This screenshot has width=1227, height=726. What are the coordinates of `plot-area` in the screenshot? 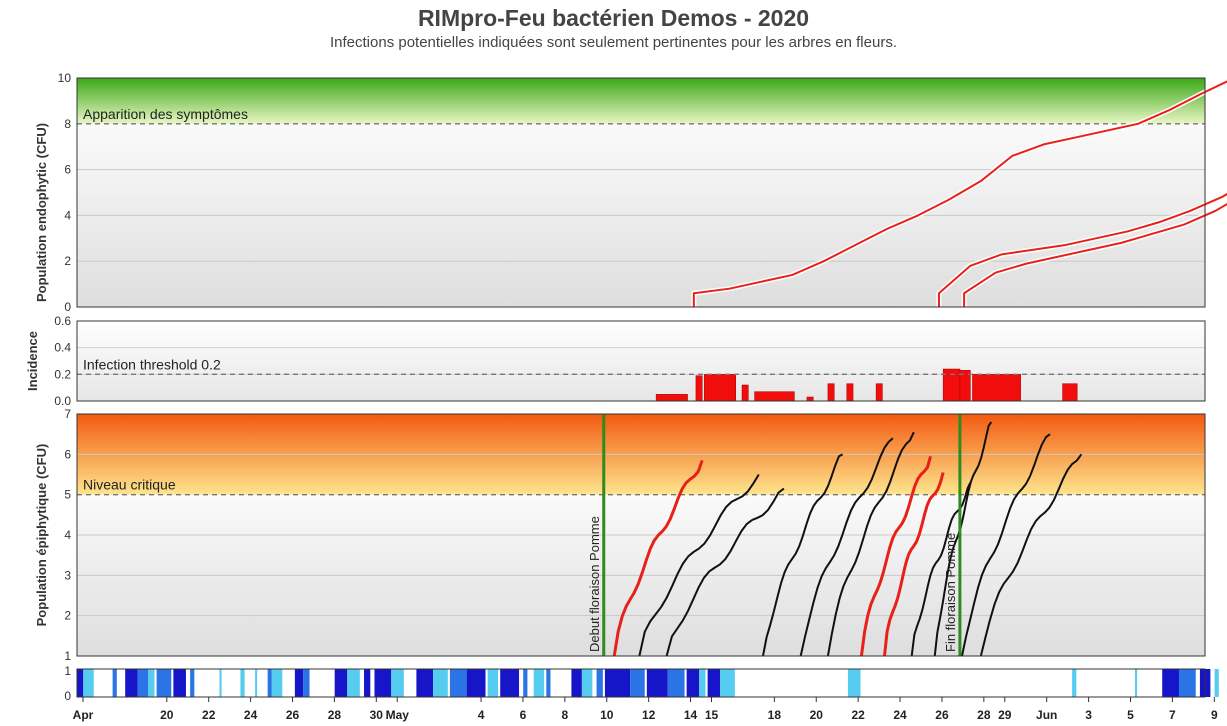 It's located at (641, 361).